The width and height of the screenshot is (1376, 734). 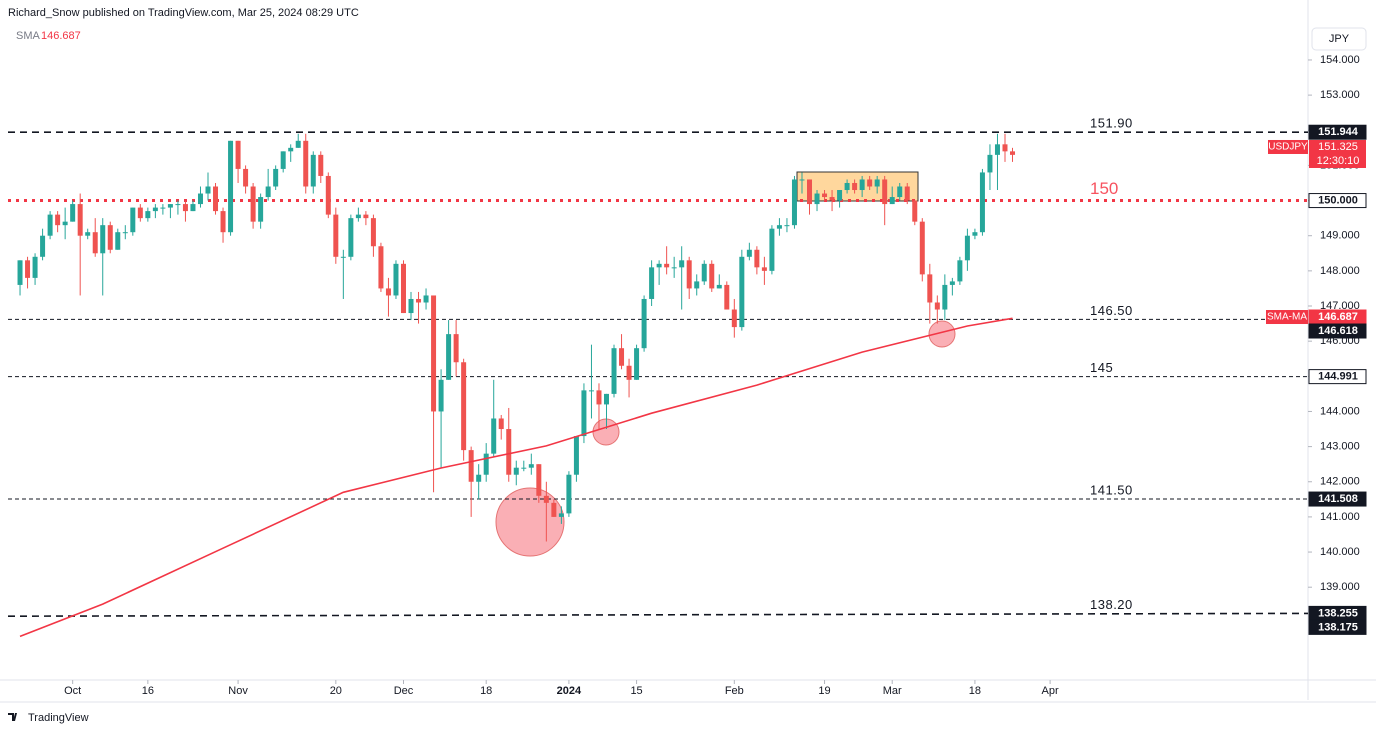 I want to click on level-tag: 141.508, so click(x=1338, y=499).